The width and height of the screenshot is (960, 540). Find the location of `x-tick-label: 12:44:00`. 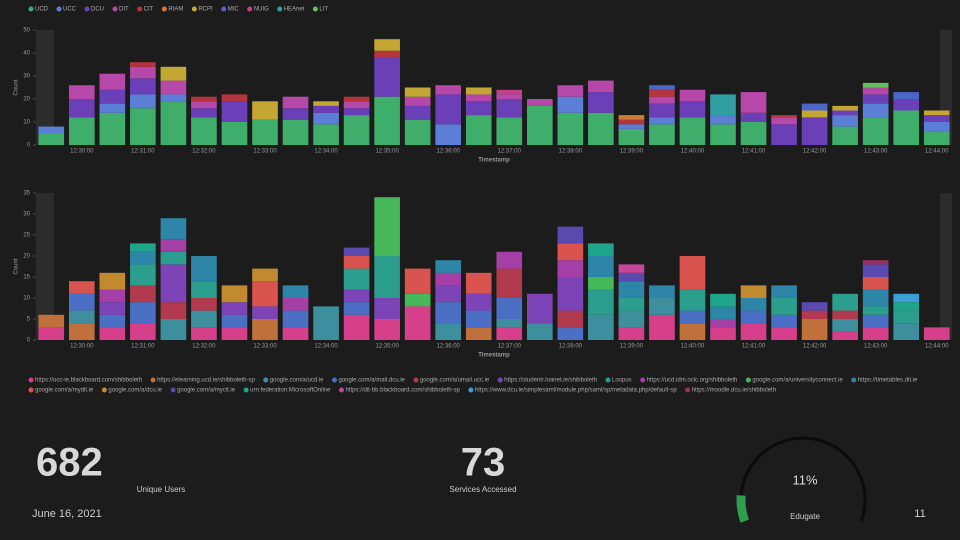

x-tick-label: 12:44:00 is located at coordinates (937, 152).